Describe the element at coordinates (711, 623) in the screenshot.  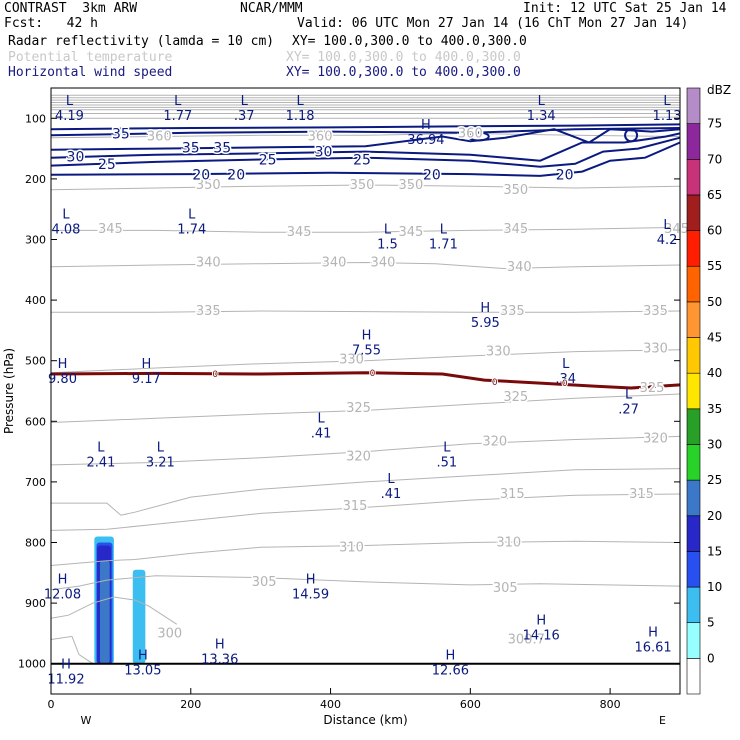
I see `colorbar-tick-label: 5` at that location.